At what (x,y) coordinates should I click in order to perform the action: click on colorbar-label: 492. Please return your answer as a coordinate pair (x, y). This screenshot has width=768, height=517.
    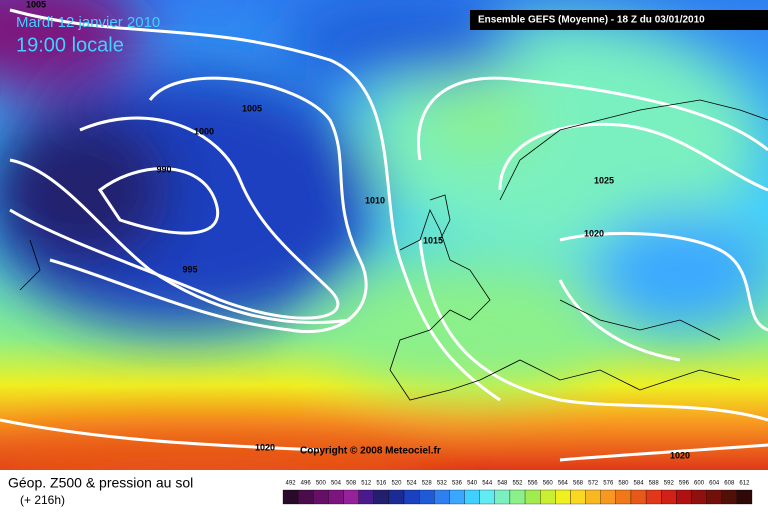
    Looking at the image, I should click on (291, 484).